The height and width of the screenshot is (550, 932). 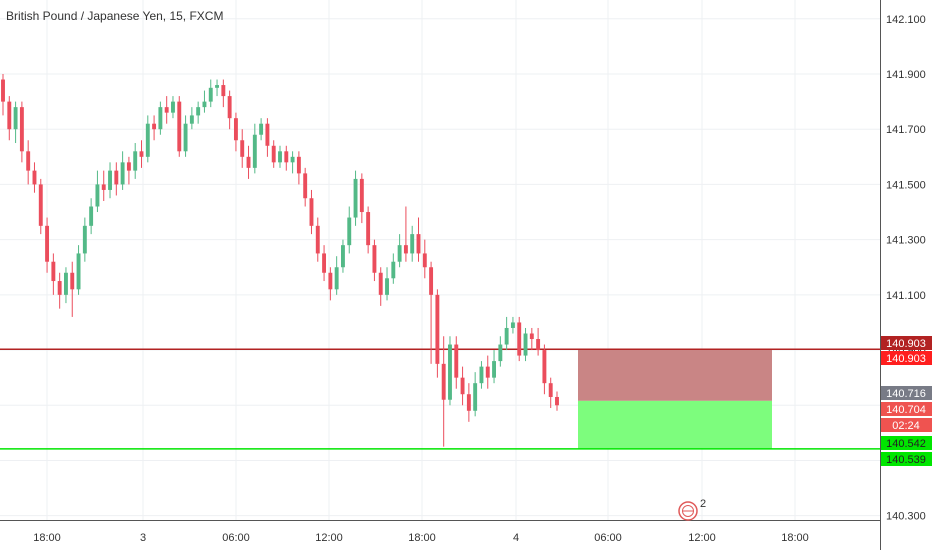 What do you see at coordinates (692, 509) in the screenshot?
I see `event-marker-icon: 2` at bounding box center [692, 509].